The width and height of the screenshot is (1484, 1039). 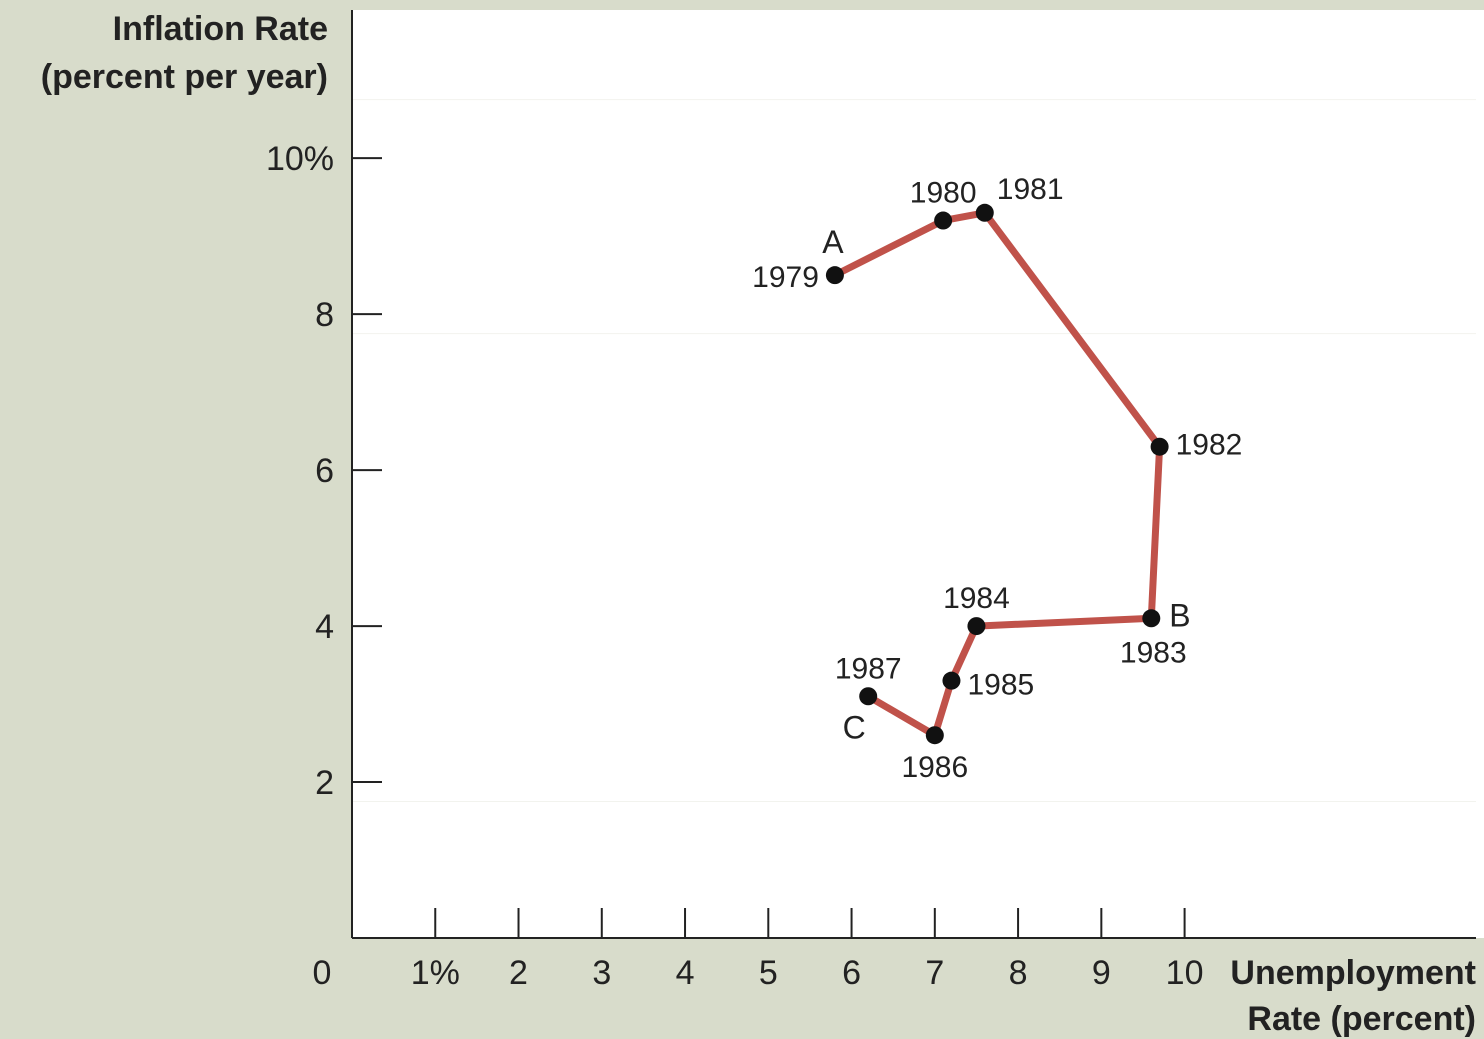 I want to click on point-letter-B: B, so click(x=1179, y=615).